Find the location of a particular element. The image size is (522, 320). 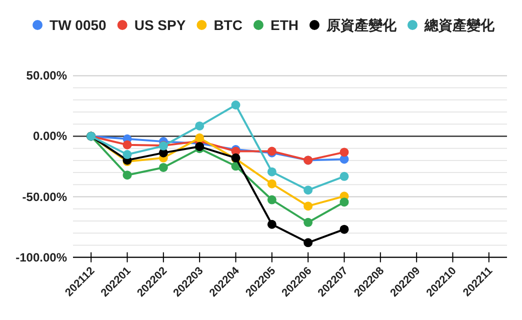

legend-label: 總資產變化 is located at coordinates (459, 25).